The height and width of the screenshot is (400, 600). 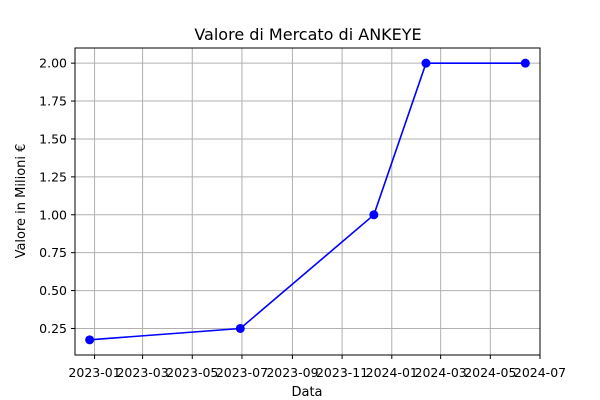 What do you see at coordinates (490, 372) in the screenshot?
I see `x-tick-label: 2024-05` at bounding box center [490, 372].